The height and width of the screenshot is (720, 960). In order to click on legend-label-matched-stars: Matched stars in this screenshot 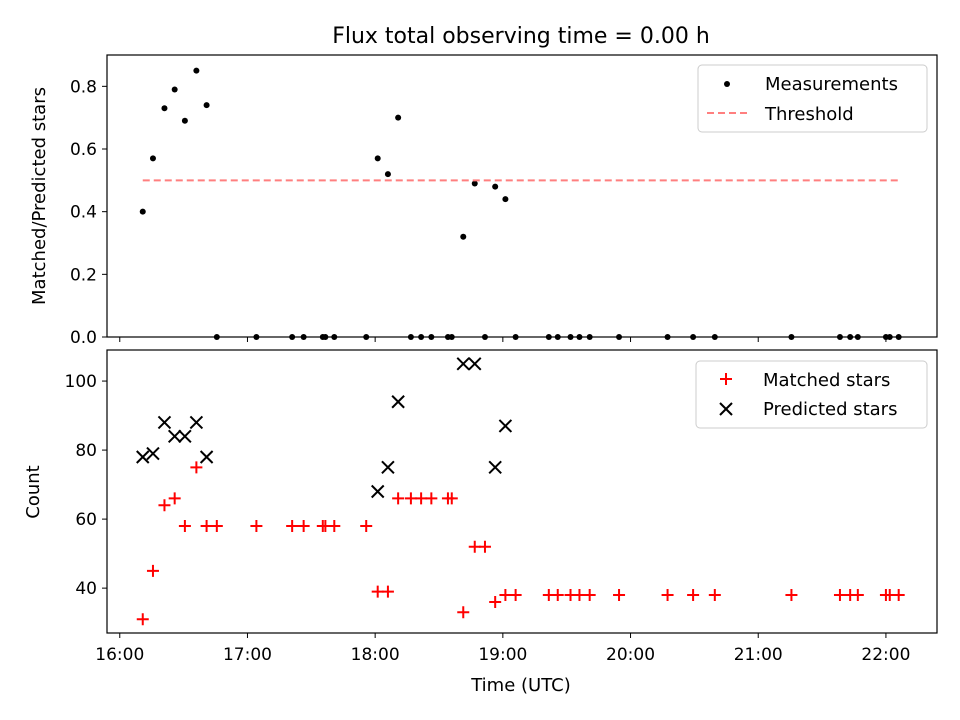, I will do `click(826, 380)`.